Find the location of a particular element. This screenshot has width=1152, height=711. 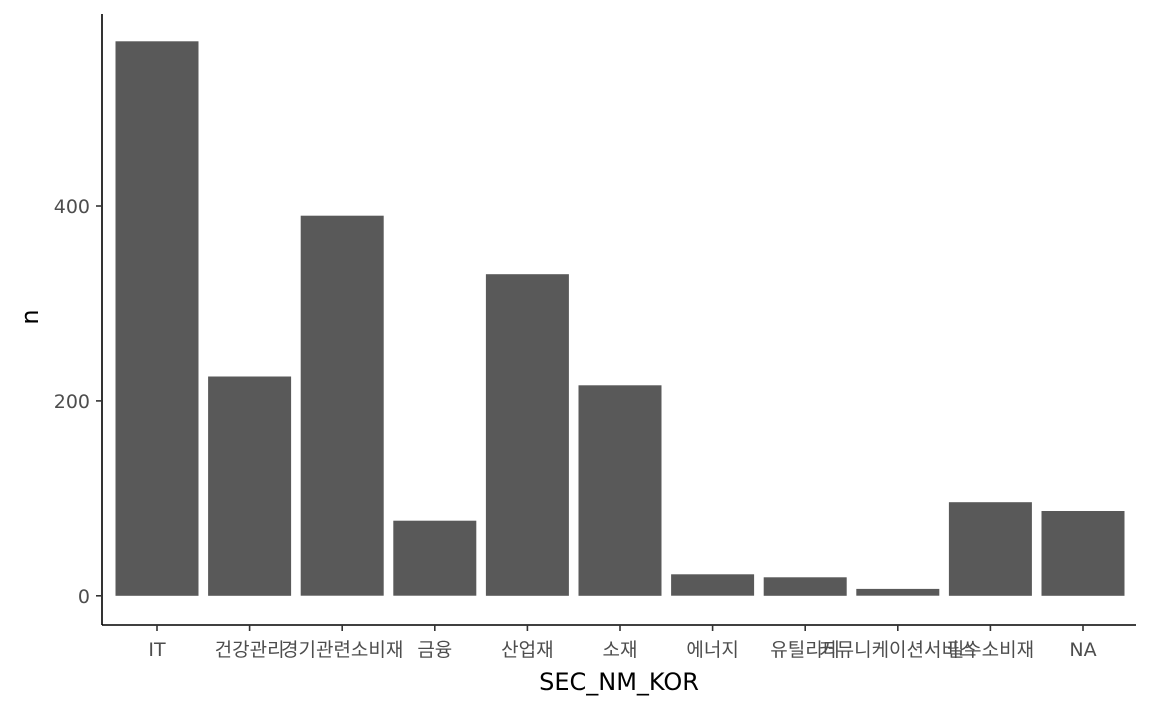

x-tick-label: 건강관리 is located at coordinates (250, 650).